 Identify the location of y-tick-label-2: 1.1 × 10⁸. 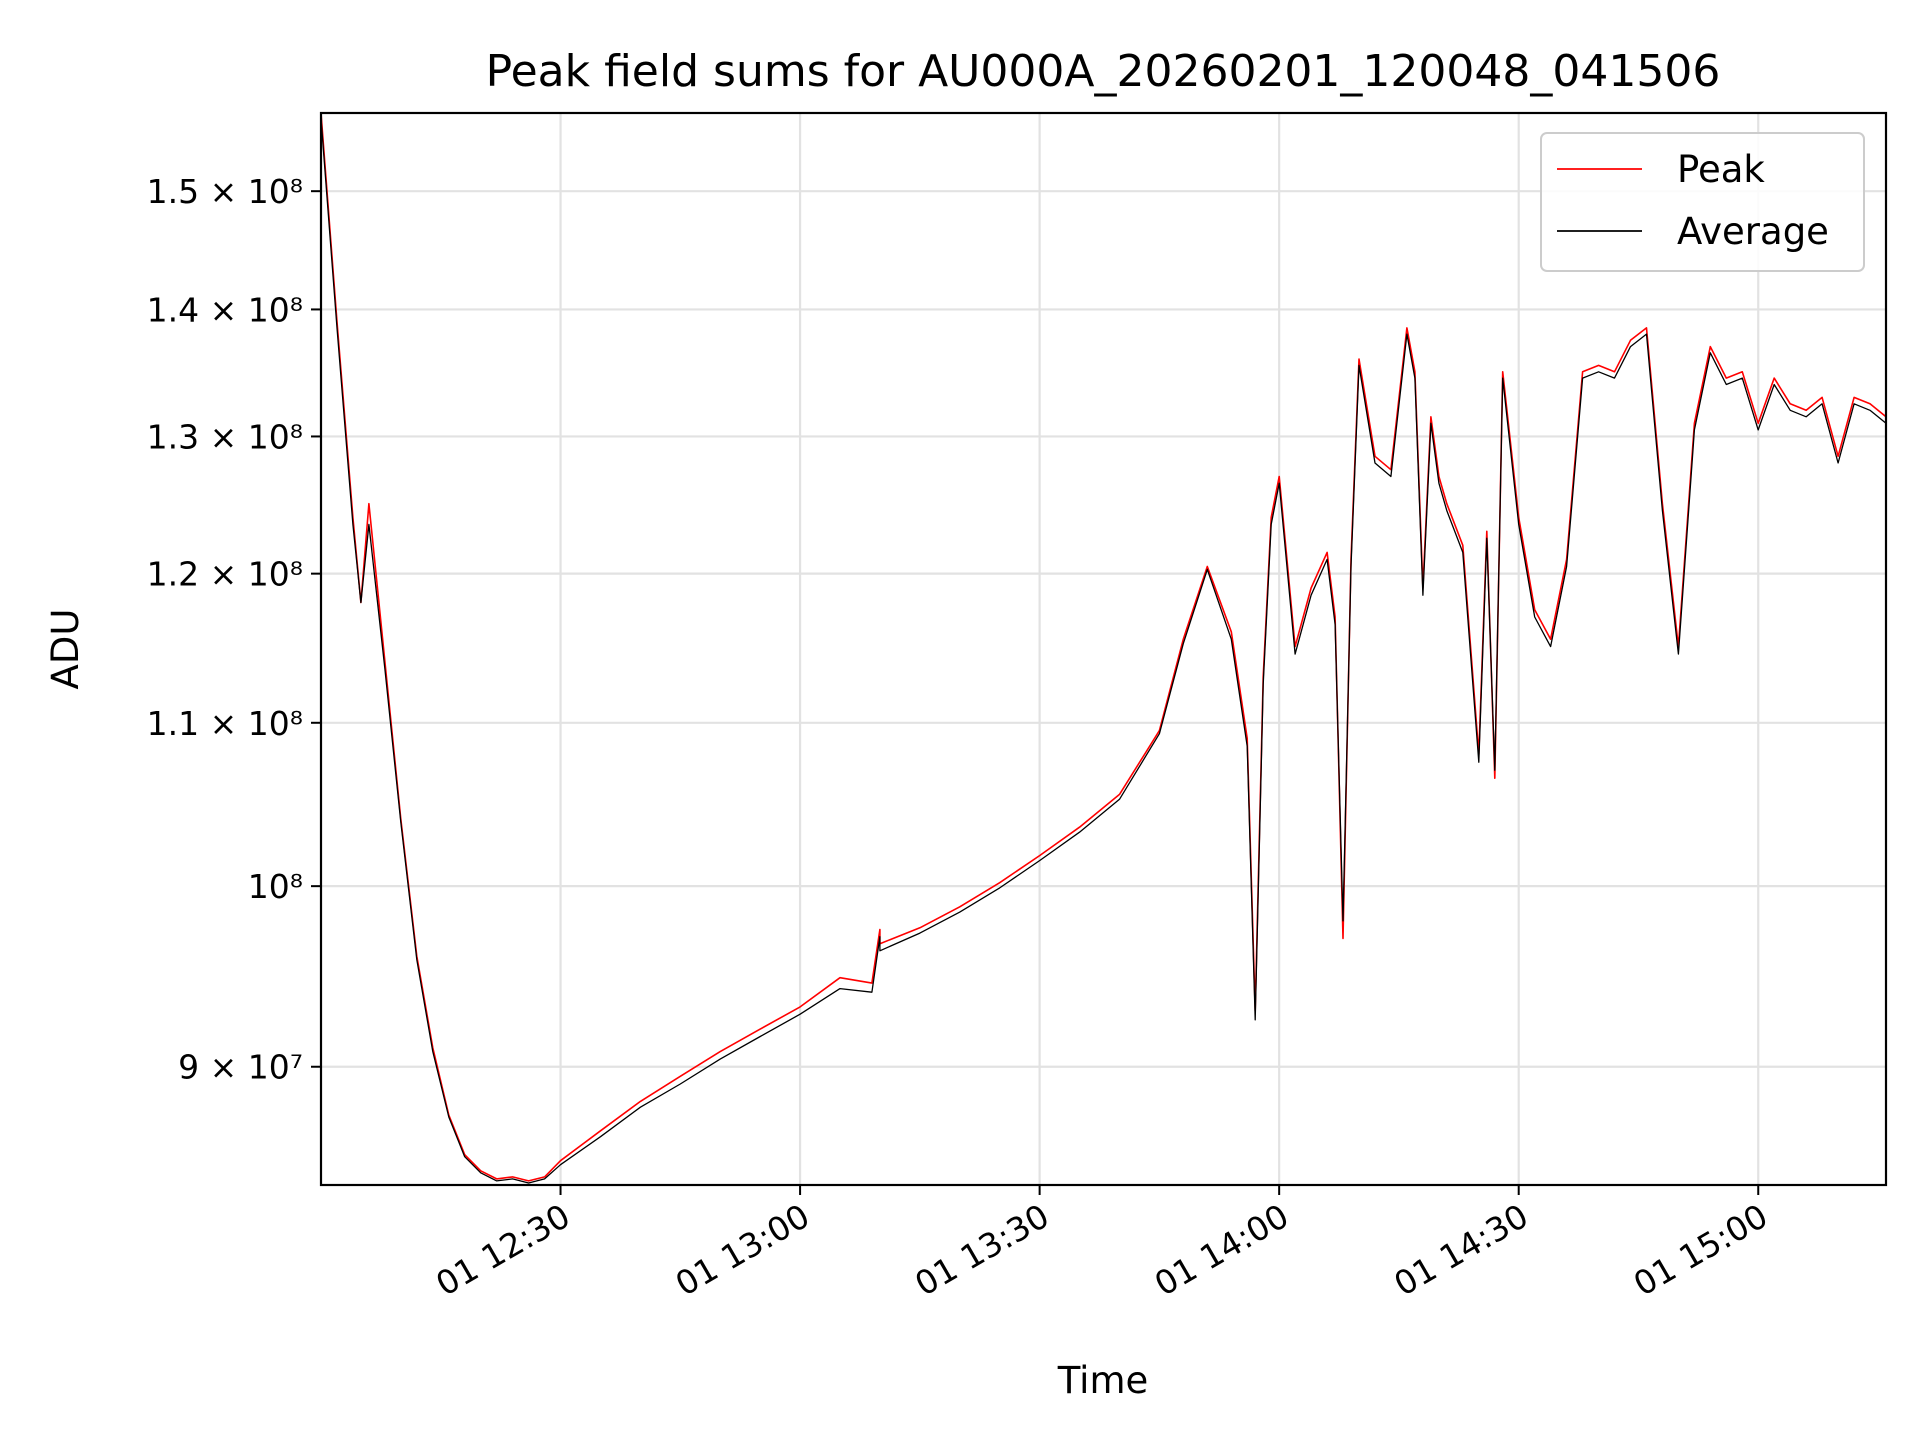
(225, 723).